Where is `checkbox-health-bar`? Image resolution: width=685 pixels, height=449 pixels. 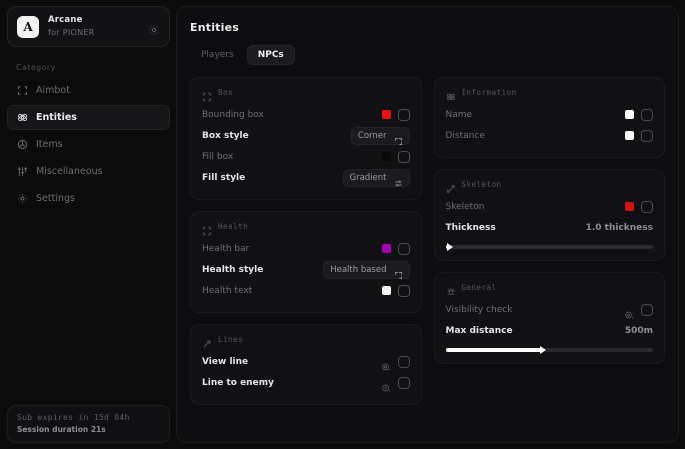 checkbox-health-bar is located at coordinates (403, 248).